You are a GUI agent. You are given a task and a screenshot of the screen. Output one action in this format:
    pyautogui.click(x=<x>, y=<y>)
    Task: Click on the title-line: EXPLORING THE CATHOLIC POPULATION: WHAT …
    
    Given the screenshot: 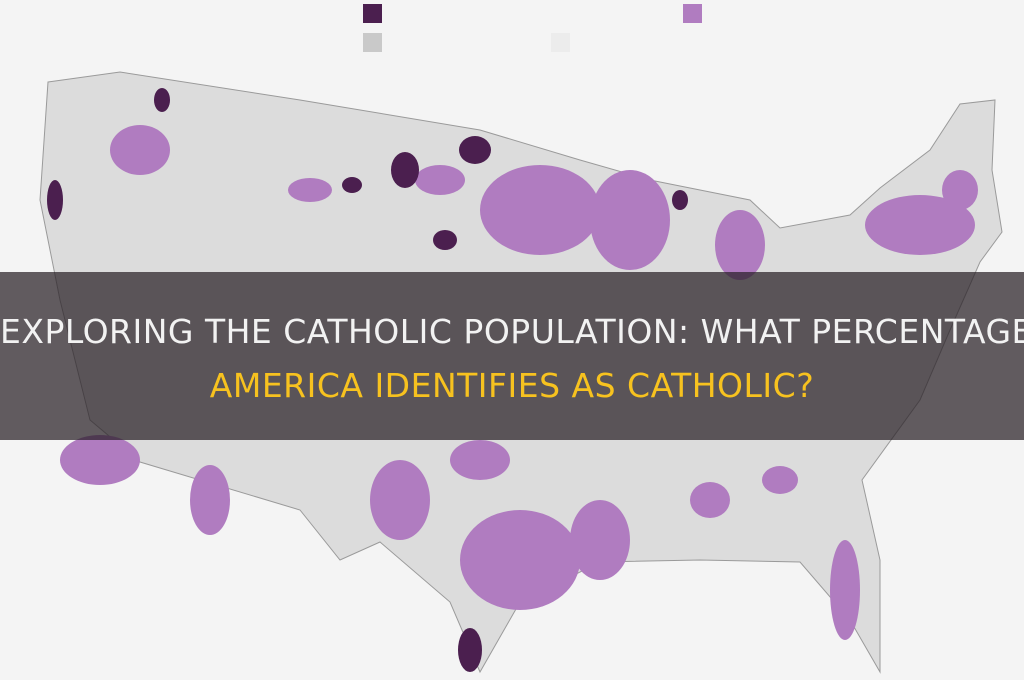 What is the action you would take?
    pyautogui.click(x=512, y=331)
    